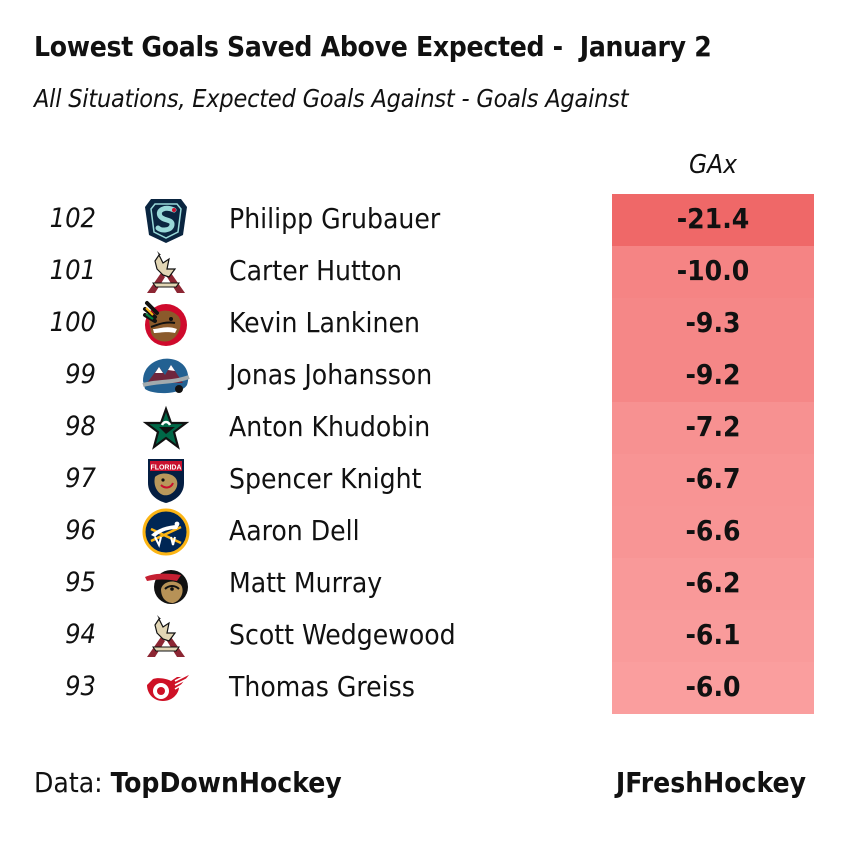  I want to click on table-row: 95 Matt Murray -6.2, so click(429, 584).